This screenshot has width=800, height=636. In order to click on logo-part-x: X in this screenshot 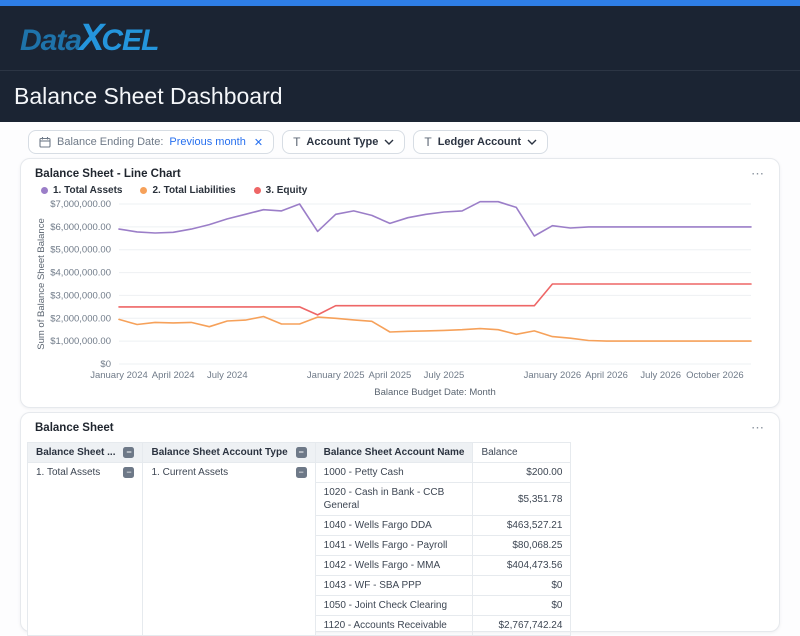, I will do `click(91, 37)`.